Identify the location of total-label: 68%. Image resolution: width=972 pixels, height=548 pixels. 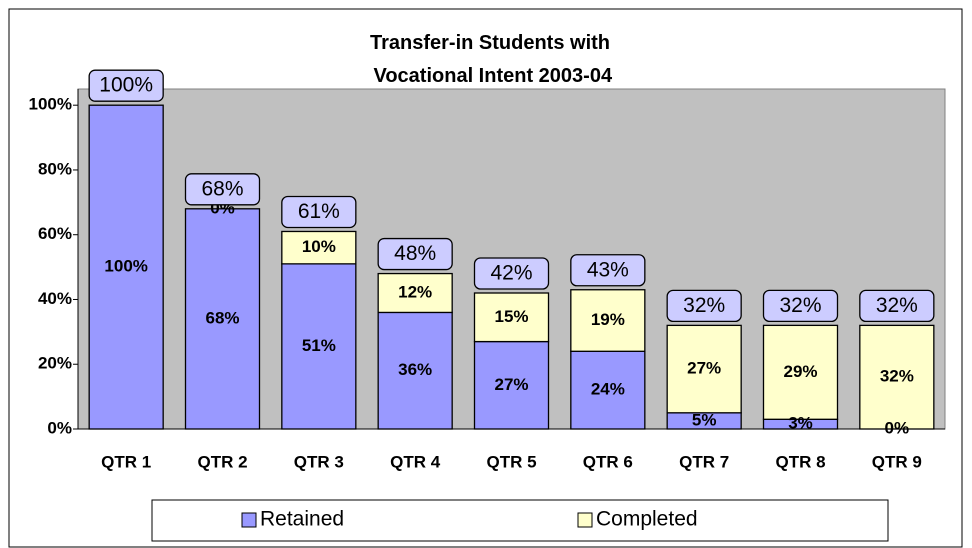
(222, 188).